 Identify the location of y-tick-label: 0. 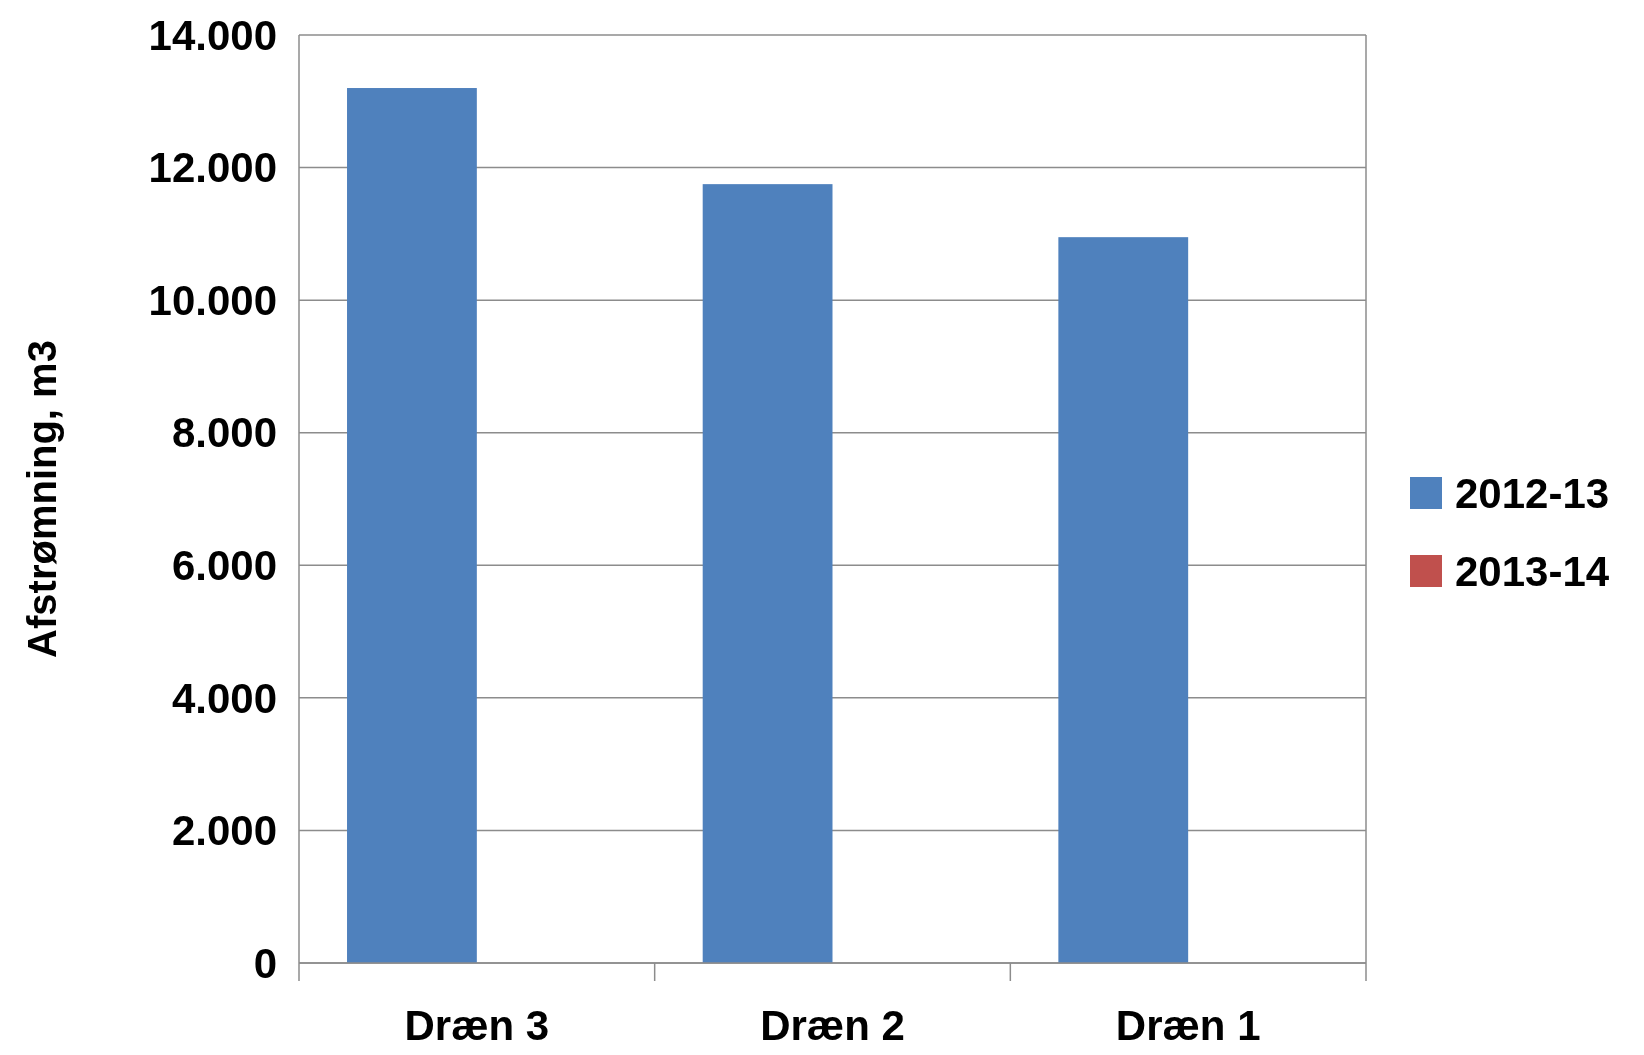
(265, 963).